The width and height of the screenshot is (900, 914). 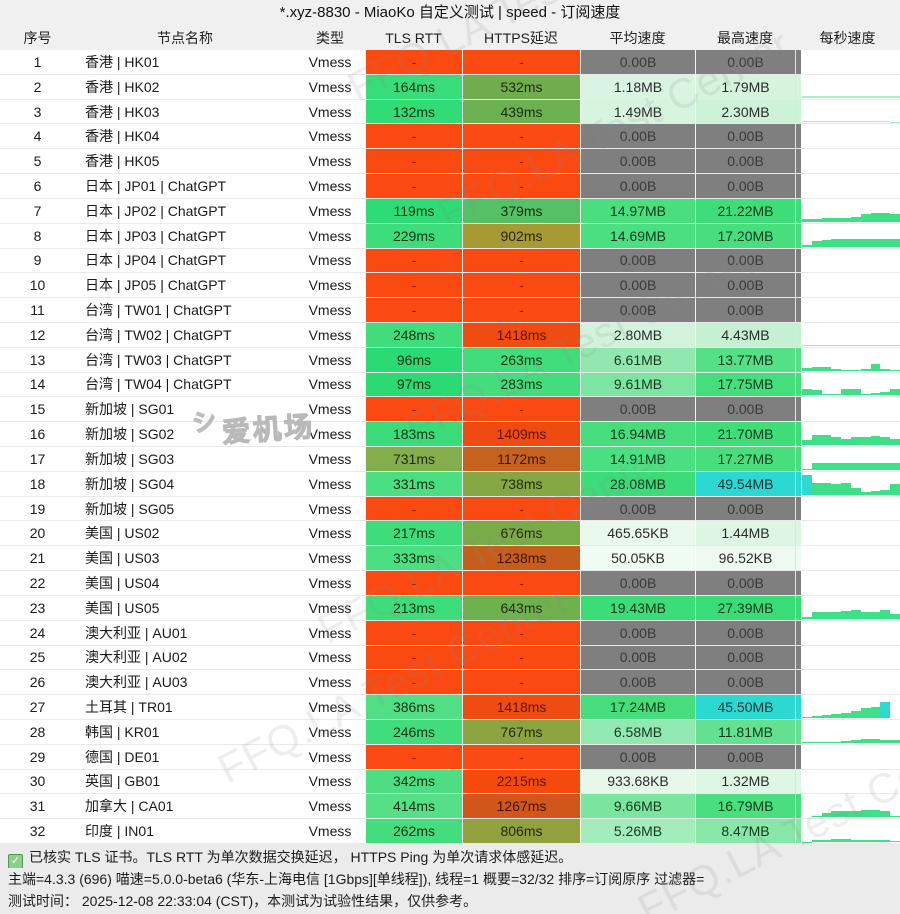 I want to click on avg-speed-cell: 17.24MB, so click(x=637, y=707).